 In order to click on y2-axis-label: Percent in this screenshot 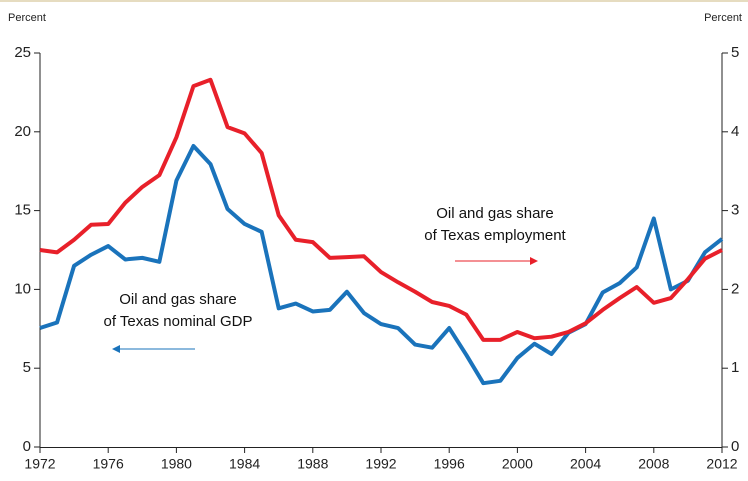, I will do `click(723, 18)`.